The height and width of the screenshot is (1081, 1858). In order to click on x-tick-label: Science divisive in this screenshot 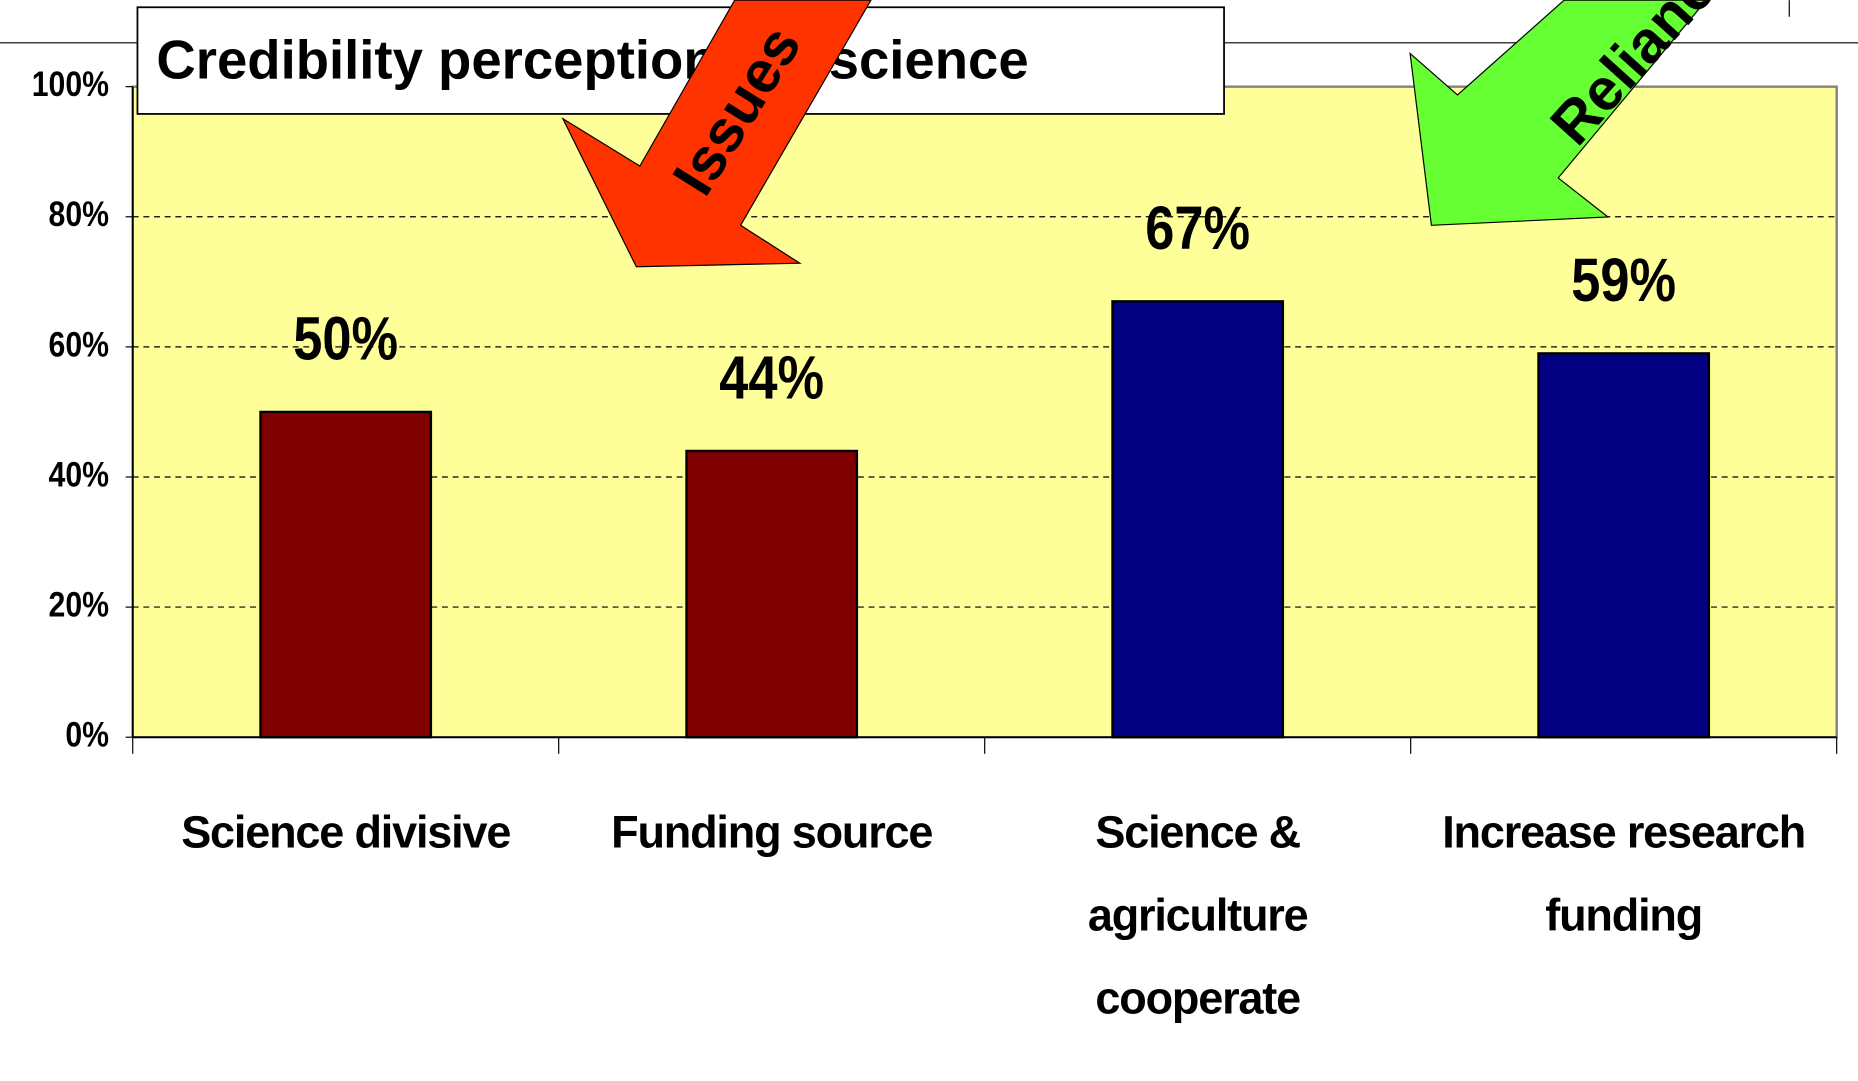, I will do `click(346, 833)`.